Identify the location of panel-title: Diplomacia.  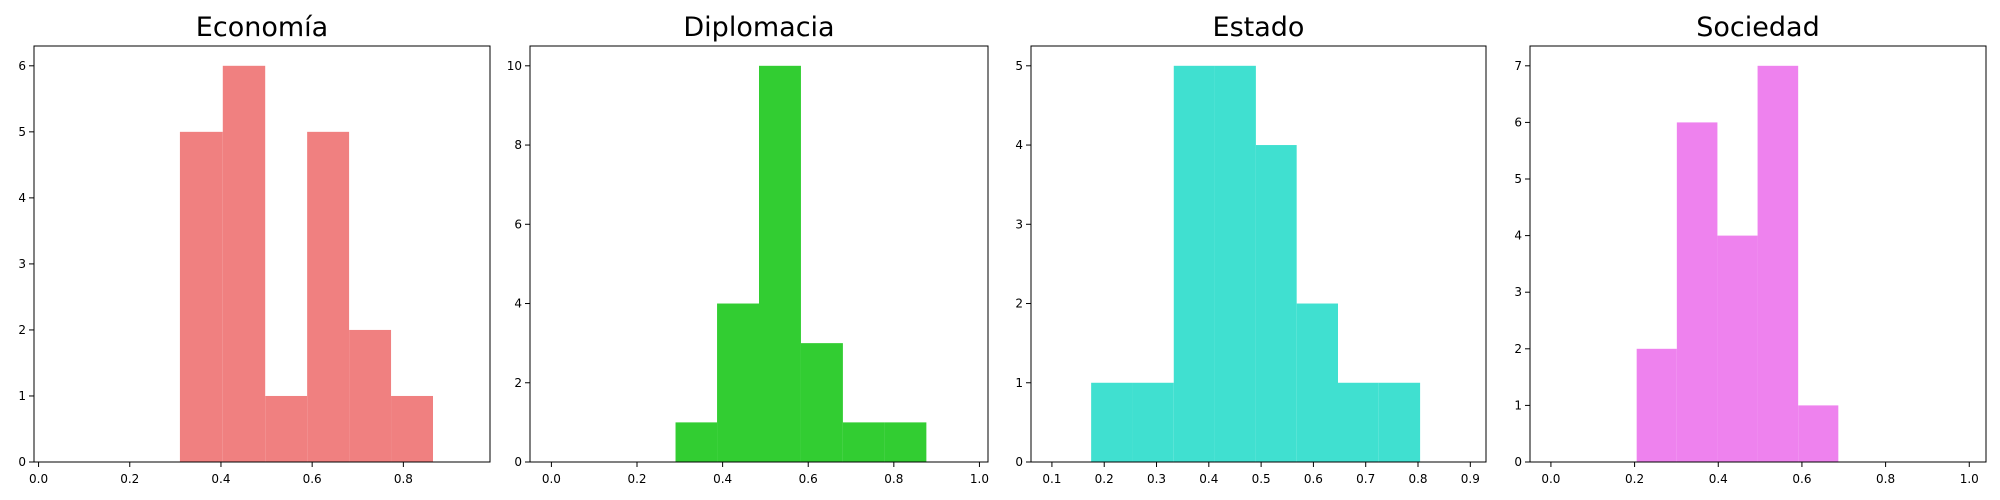
(758, 27).